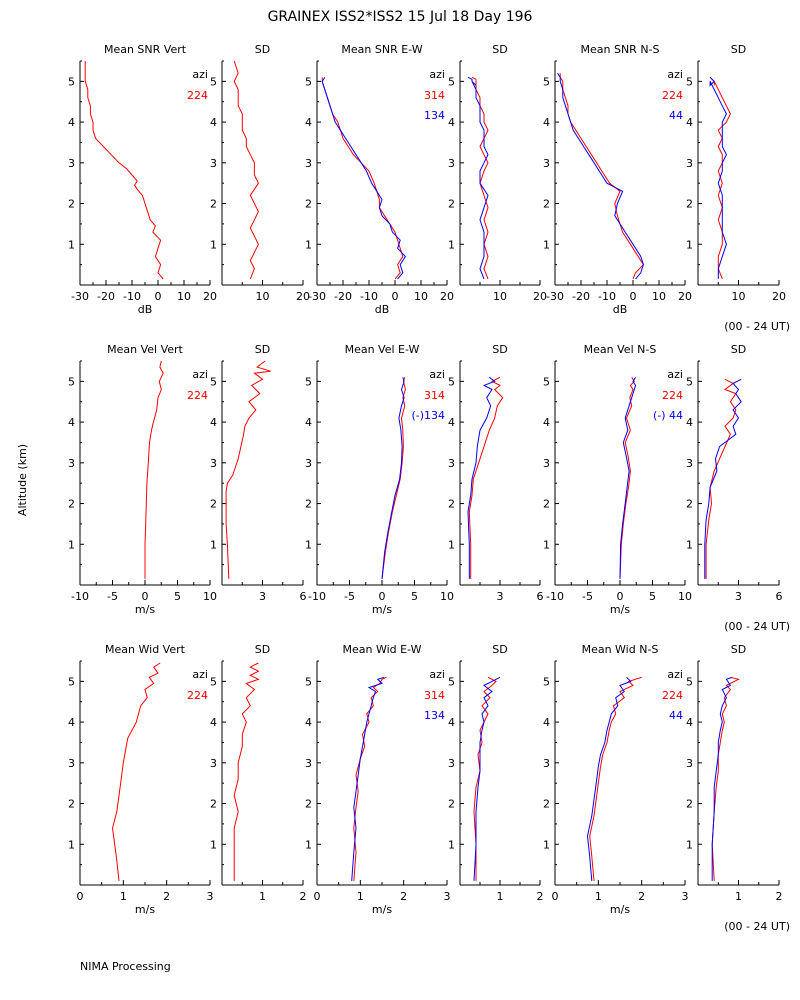  What do you see at coordinates (620, 909) in the screenshot?
I see `wid-ns-xlabel: m/s` at bounding box center [620, 909].